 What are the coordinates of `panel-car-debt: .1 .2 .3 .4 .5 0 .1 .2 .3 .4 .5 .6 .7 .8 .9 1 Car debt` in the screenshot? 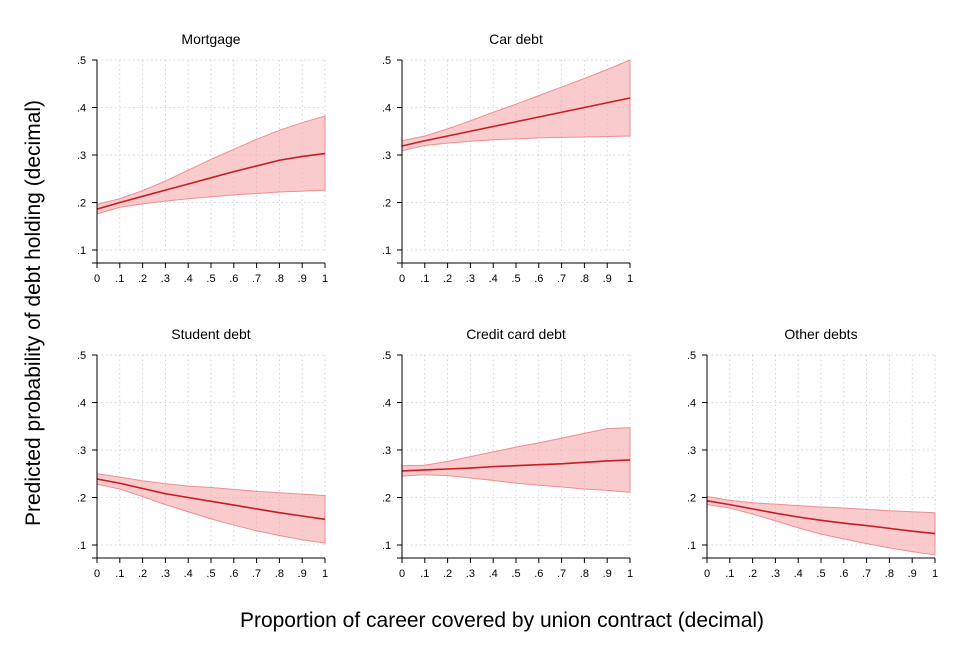 It's located at (507, 158).